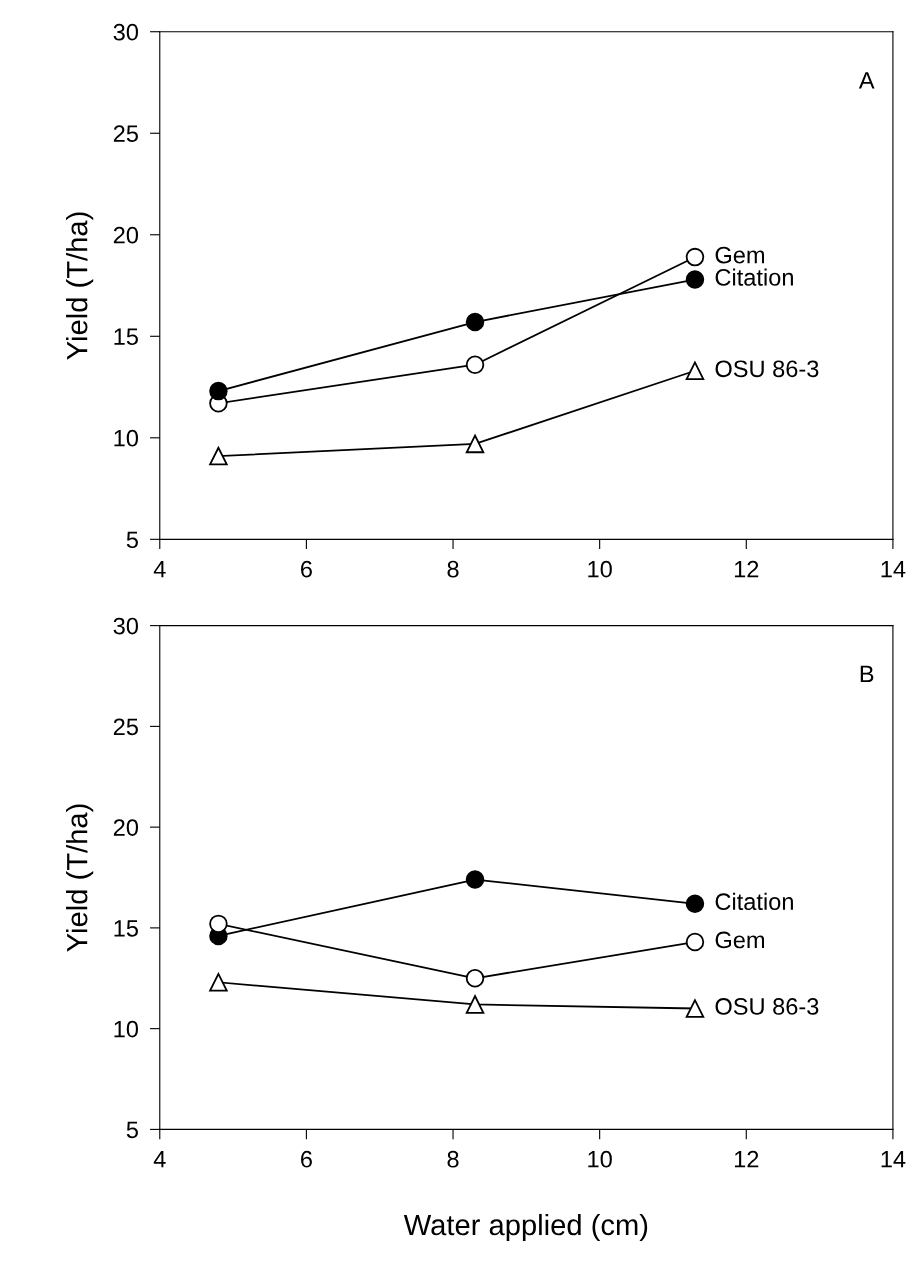 The width and height of the screenshot is (913, 1269). I want to click on x-axis-title: Water applied (cm), so click(525, 1227).